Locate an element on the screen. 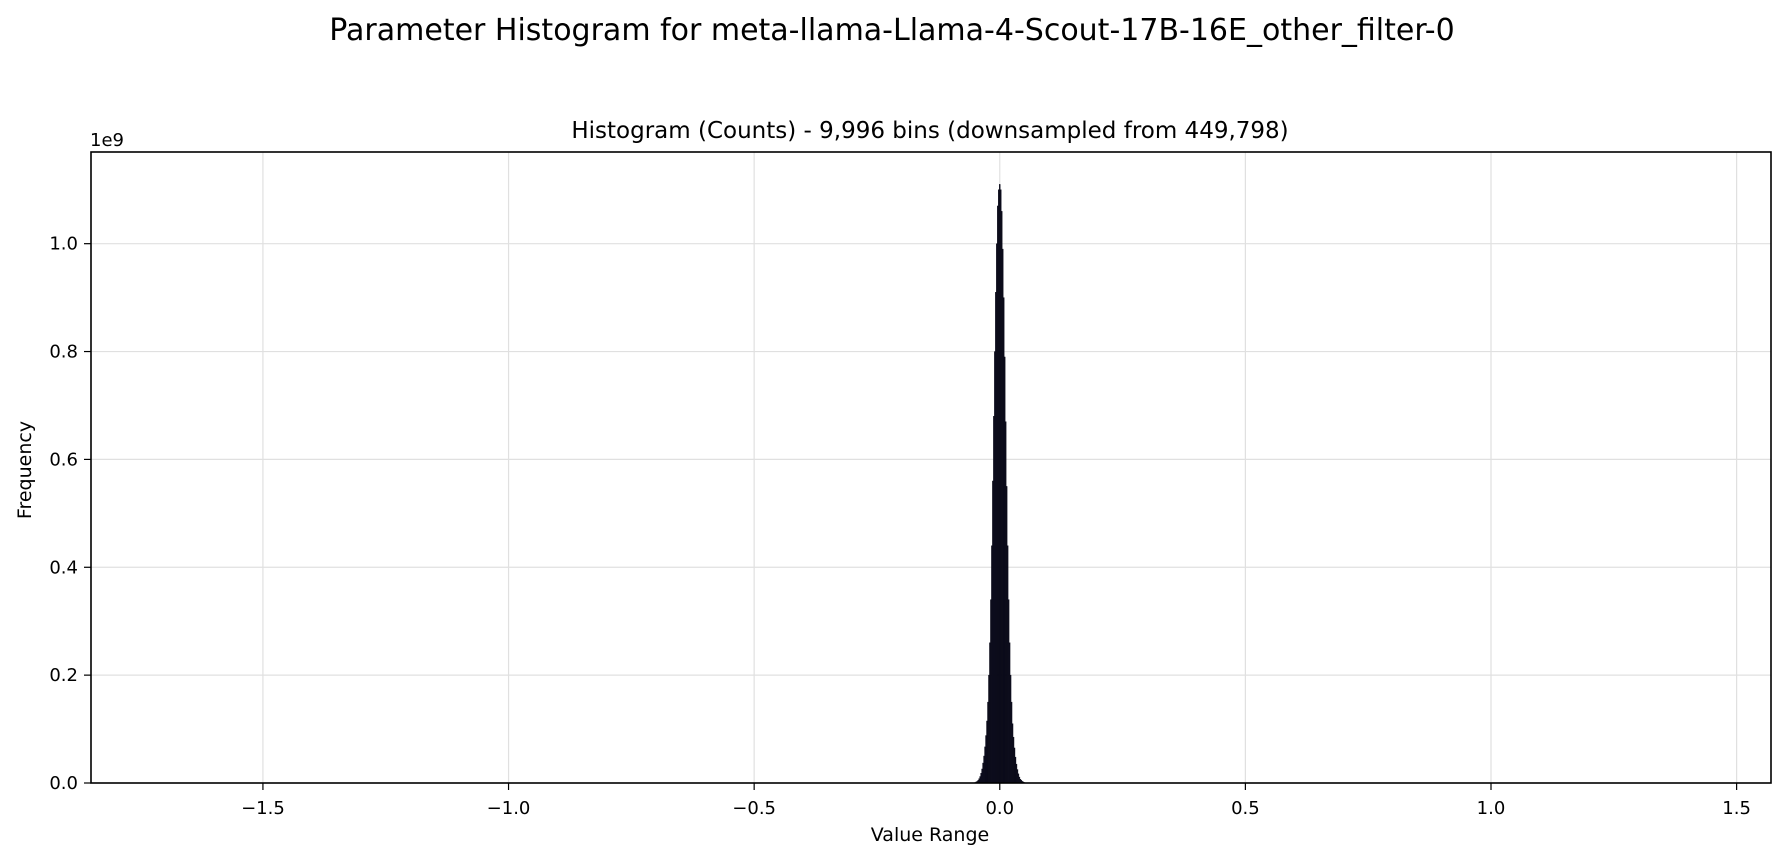 This screenshot has width=1784, height=860. y-axis-label: Frequency is located at coordinates (25, 470).